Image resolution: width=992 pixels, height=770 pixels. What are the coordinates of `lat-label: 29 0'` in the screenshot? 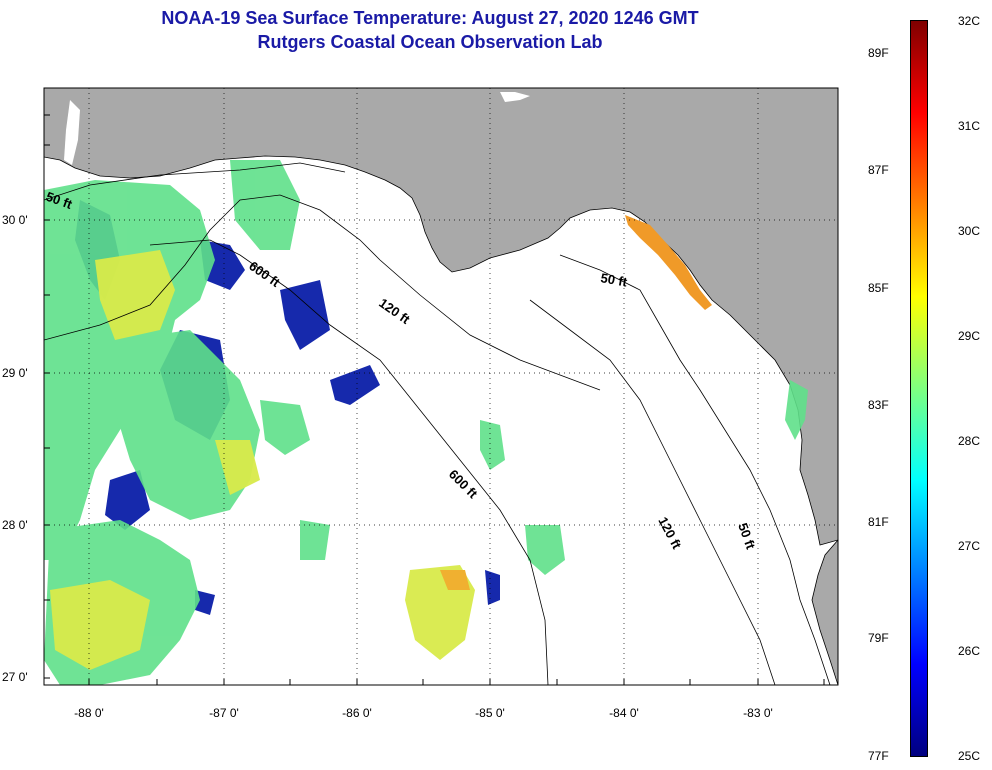 It's located at (15, 373).